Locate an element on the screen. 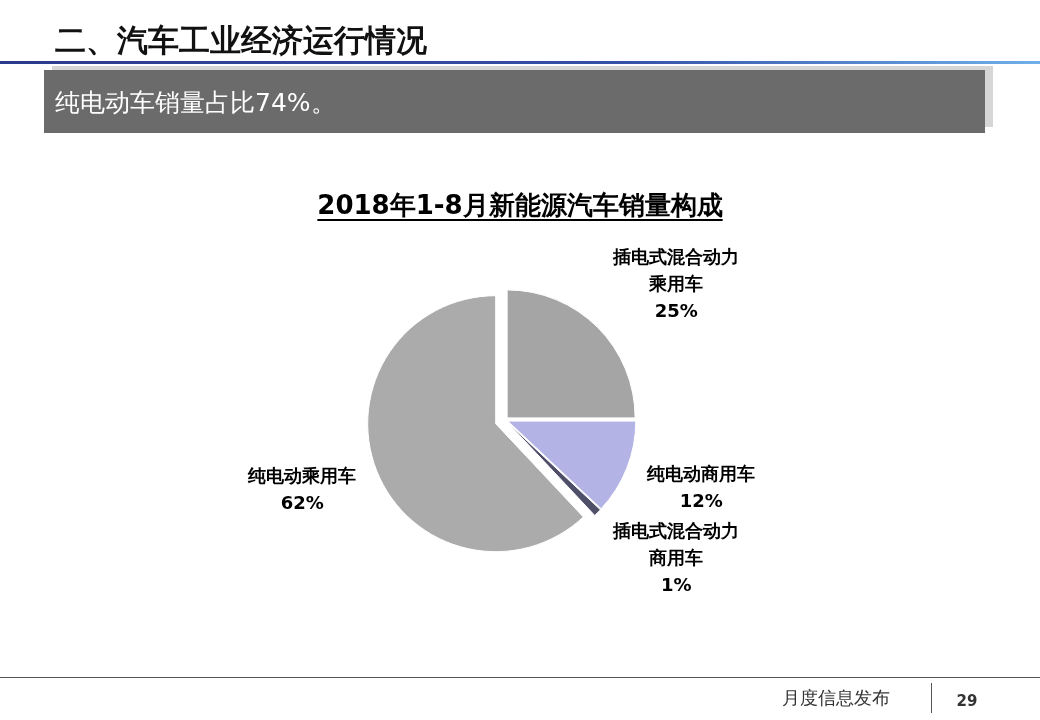 Image resolution: width=1040 pixels, height=720 pixels. slice-label: 纯电动乘用车 is located at coordinates (302, 476).